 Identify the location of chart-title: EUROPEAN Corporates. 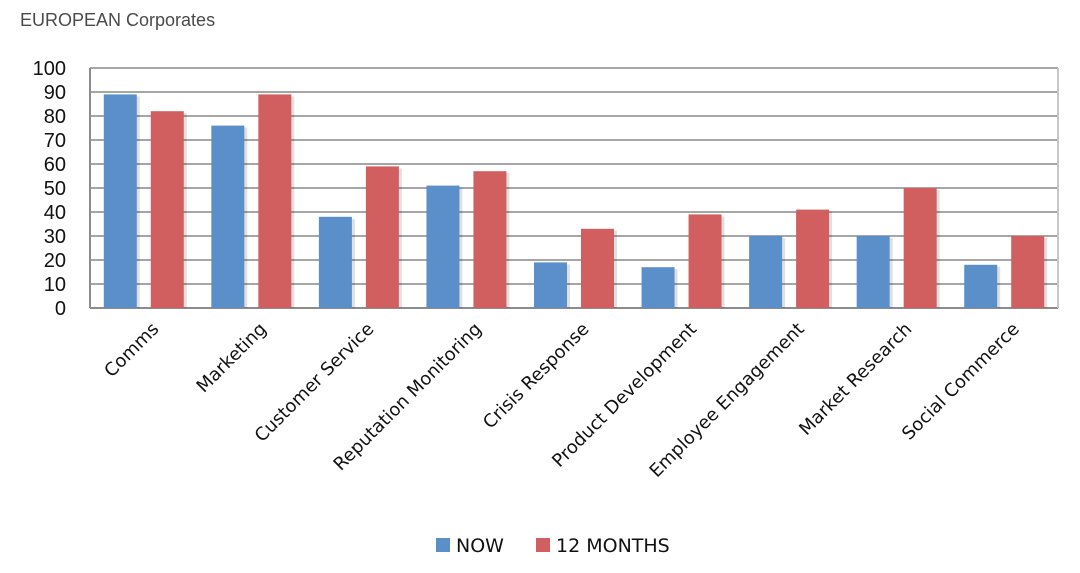
(118, 20).